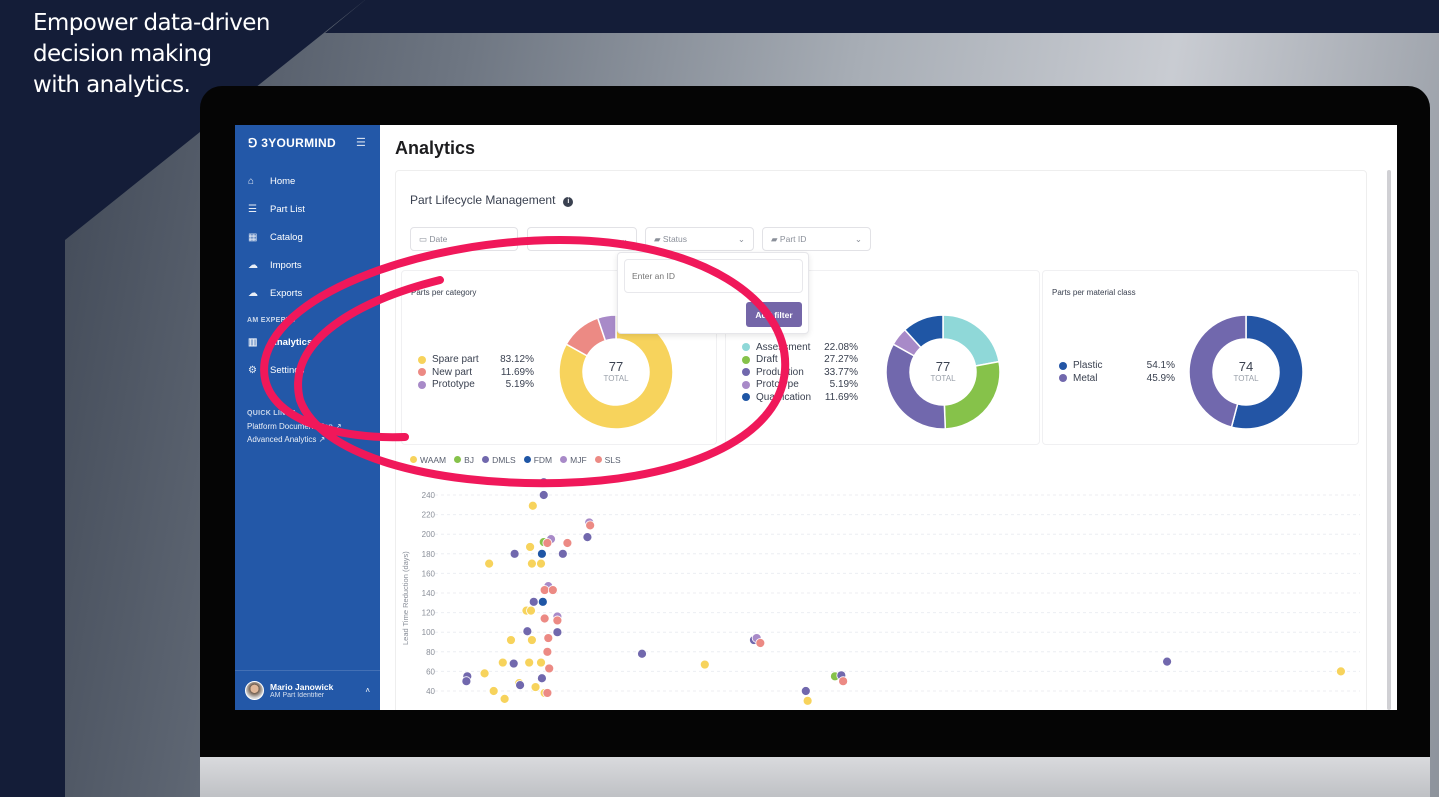 The height and width of the screenshot is (797, 1439). Describe the element at coordinates (492, 200) in the screenshot. I see `section-title: Part Lifecycle Management i` at that location.